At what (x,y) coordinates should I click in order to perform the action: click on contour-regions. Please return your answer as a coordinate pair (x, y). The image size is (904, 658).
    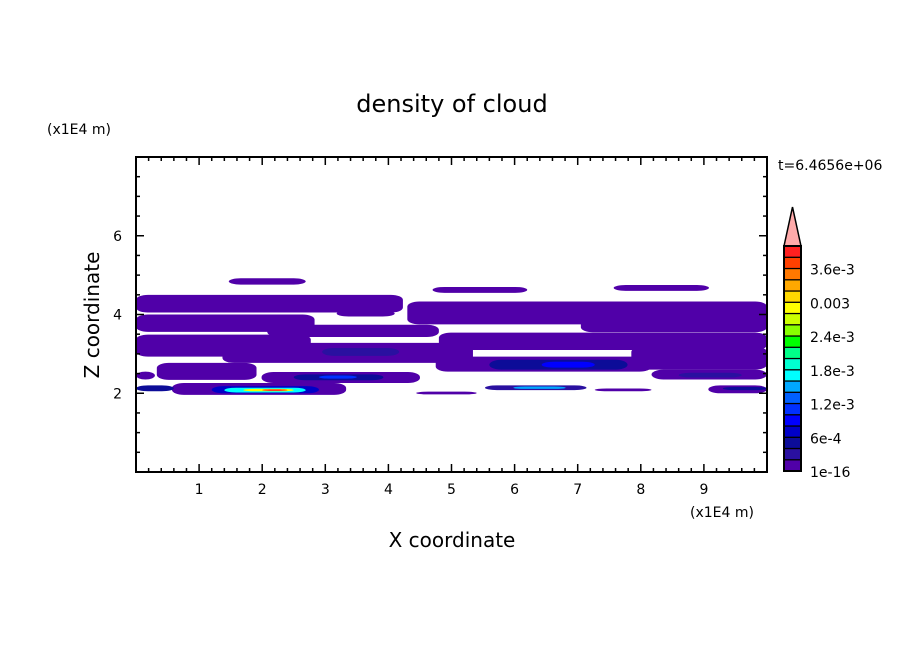
    Looking at the image, I should click on (451, 336).